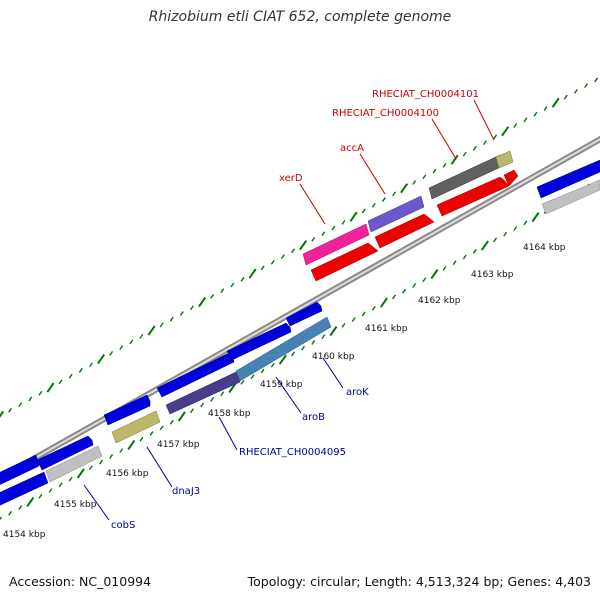 Image resolution: width=600 pixels, height=600 pixels. I want to click on cds-aroB-upper, so click(259, 341).